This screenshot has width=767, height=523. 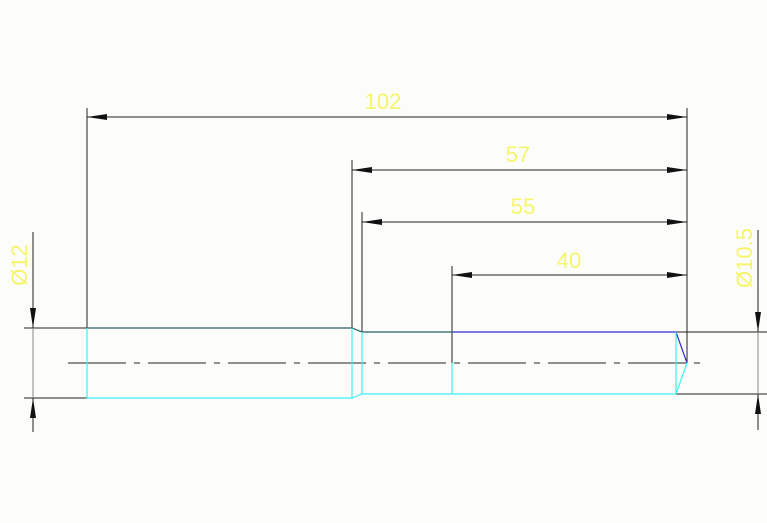 I want to click on dimension-text-d12: Ø12, so click(x=19, y=265).